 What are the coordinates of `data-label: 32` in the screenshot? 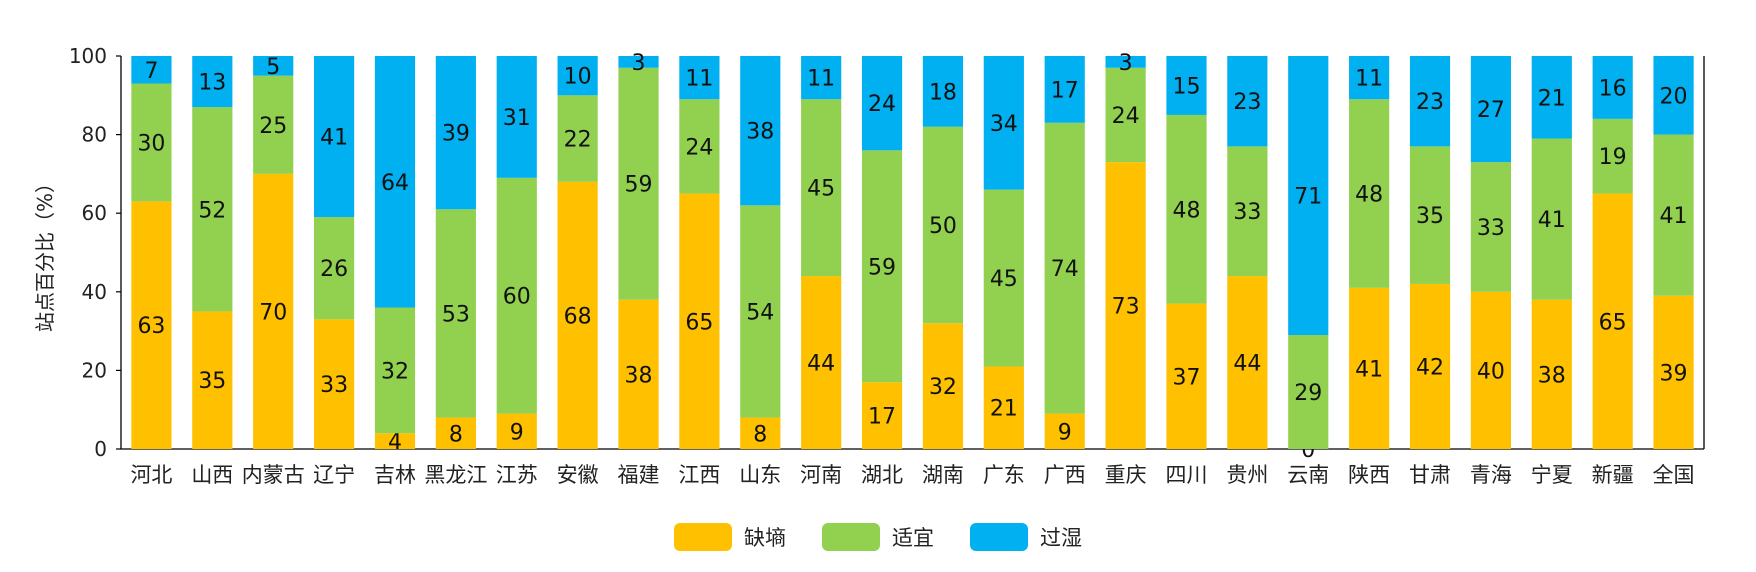 It's located at (395, 371).